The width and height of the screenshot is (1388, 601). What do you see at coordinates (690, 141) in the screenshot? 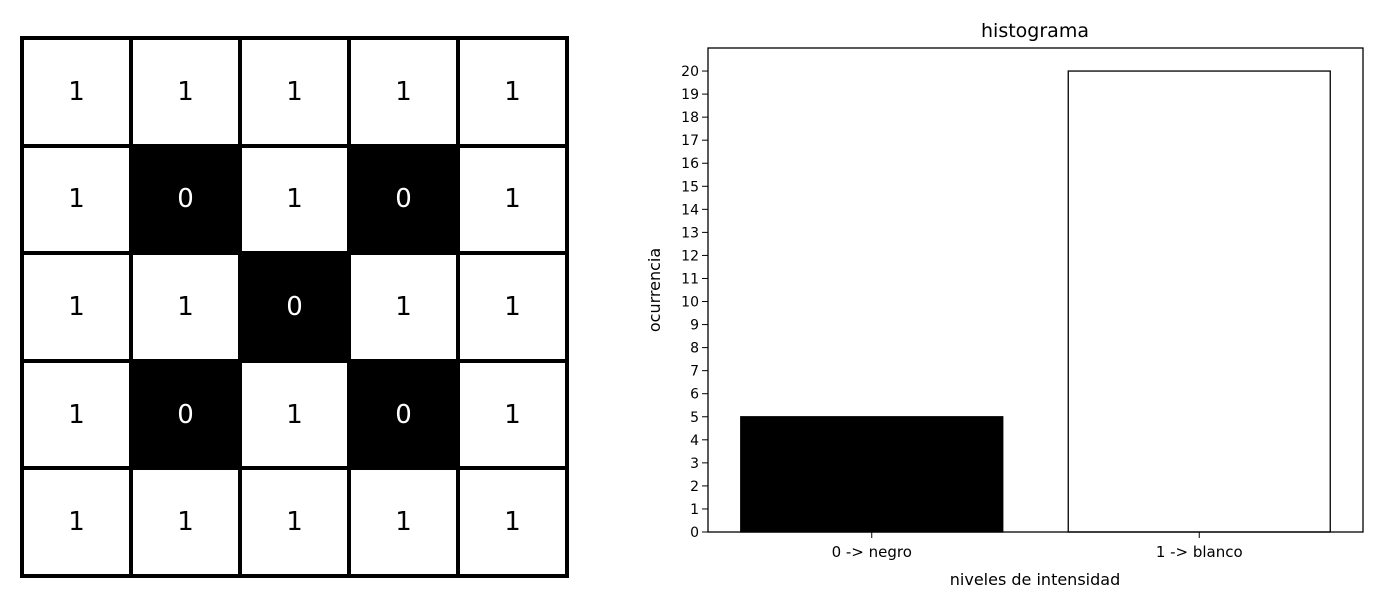
I see `y-tick-label: 17` at bounding box center [690, 141].